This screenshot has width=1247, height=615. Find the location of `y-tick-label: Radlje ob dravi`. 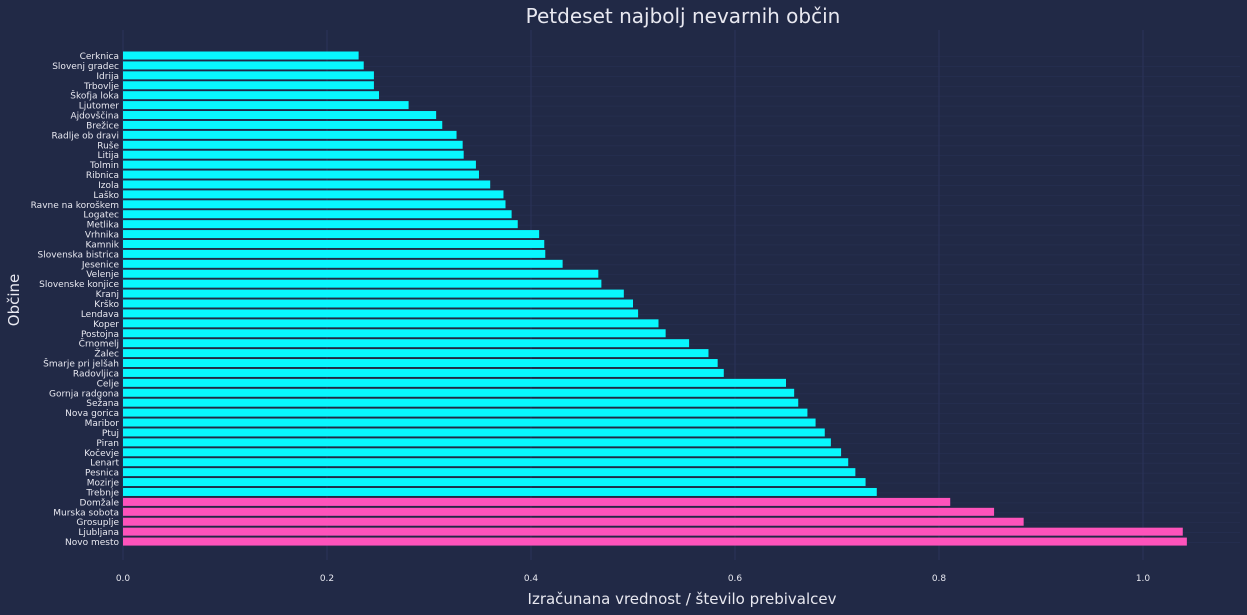

y-tick-label: Radlje ob dravi is located at coordinates (85, 136).